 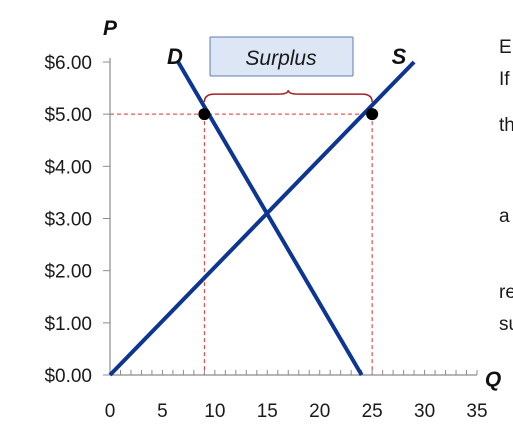 I want to click on y-axis-title: P, so click(x=110, y=28).